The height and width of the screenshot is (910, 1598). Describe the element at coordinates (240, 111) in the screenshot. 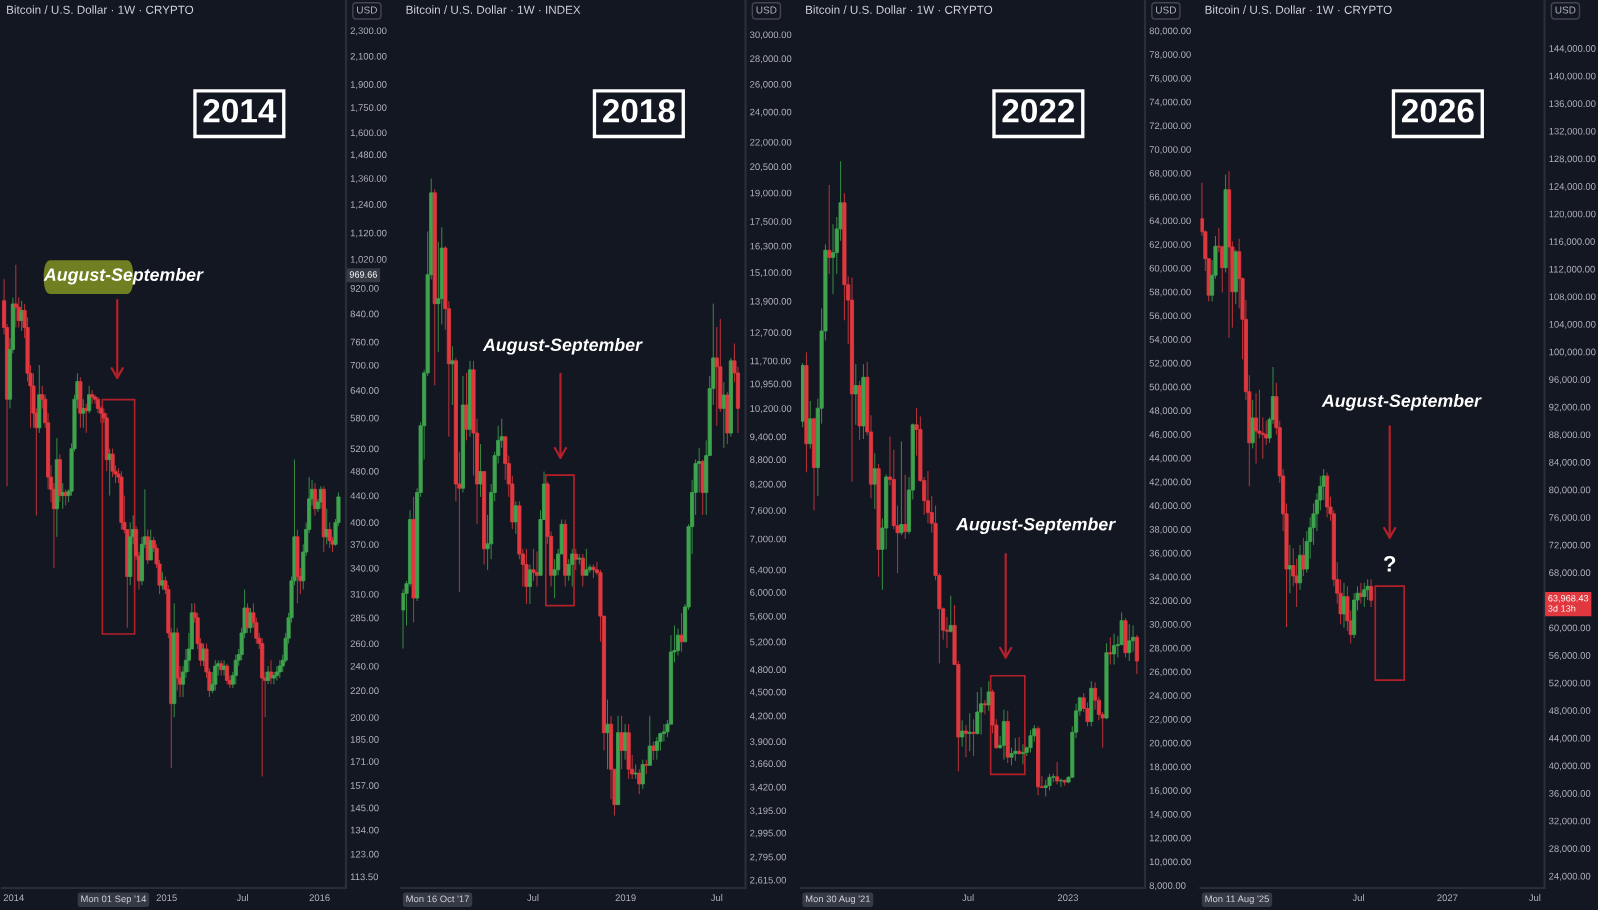

I see `text: 2014` at that location.